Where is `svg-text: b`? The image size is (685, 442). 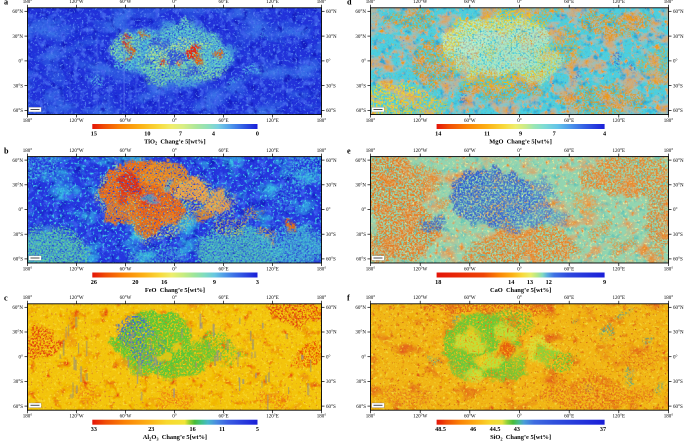 svg-text: b is located at coordinates (6, 150).